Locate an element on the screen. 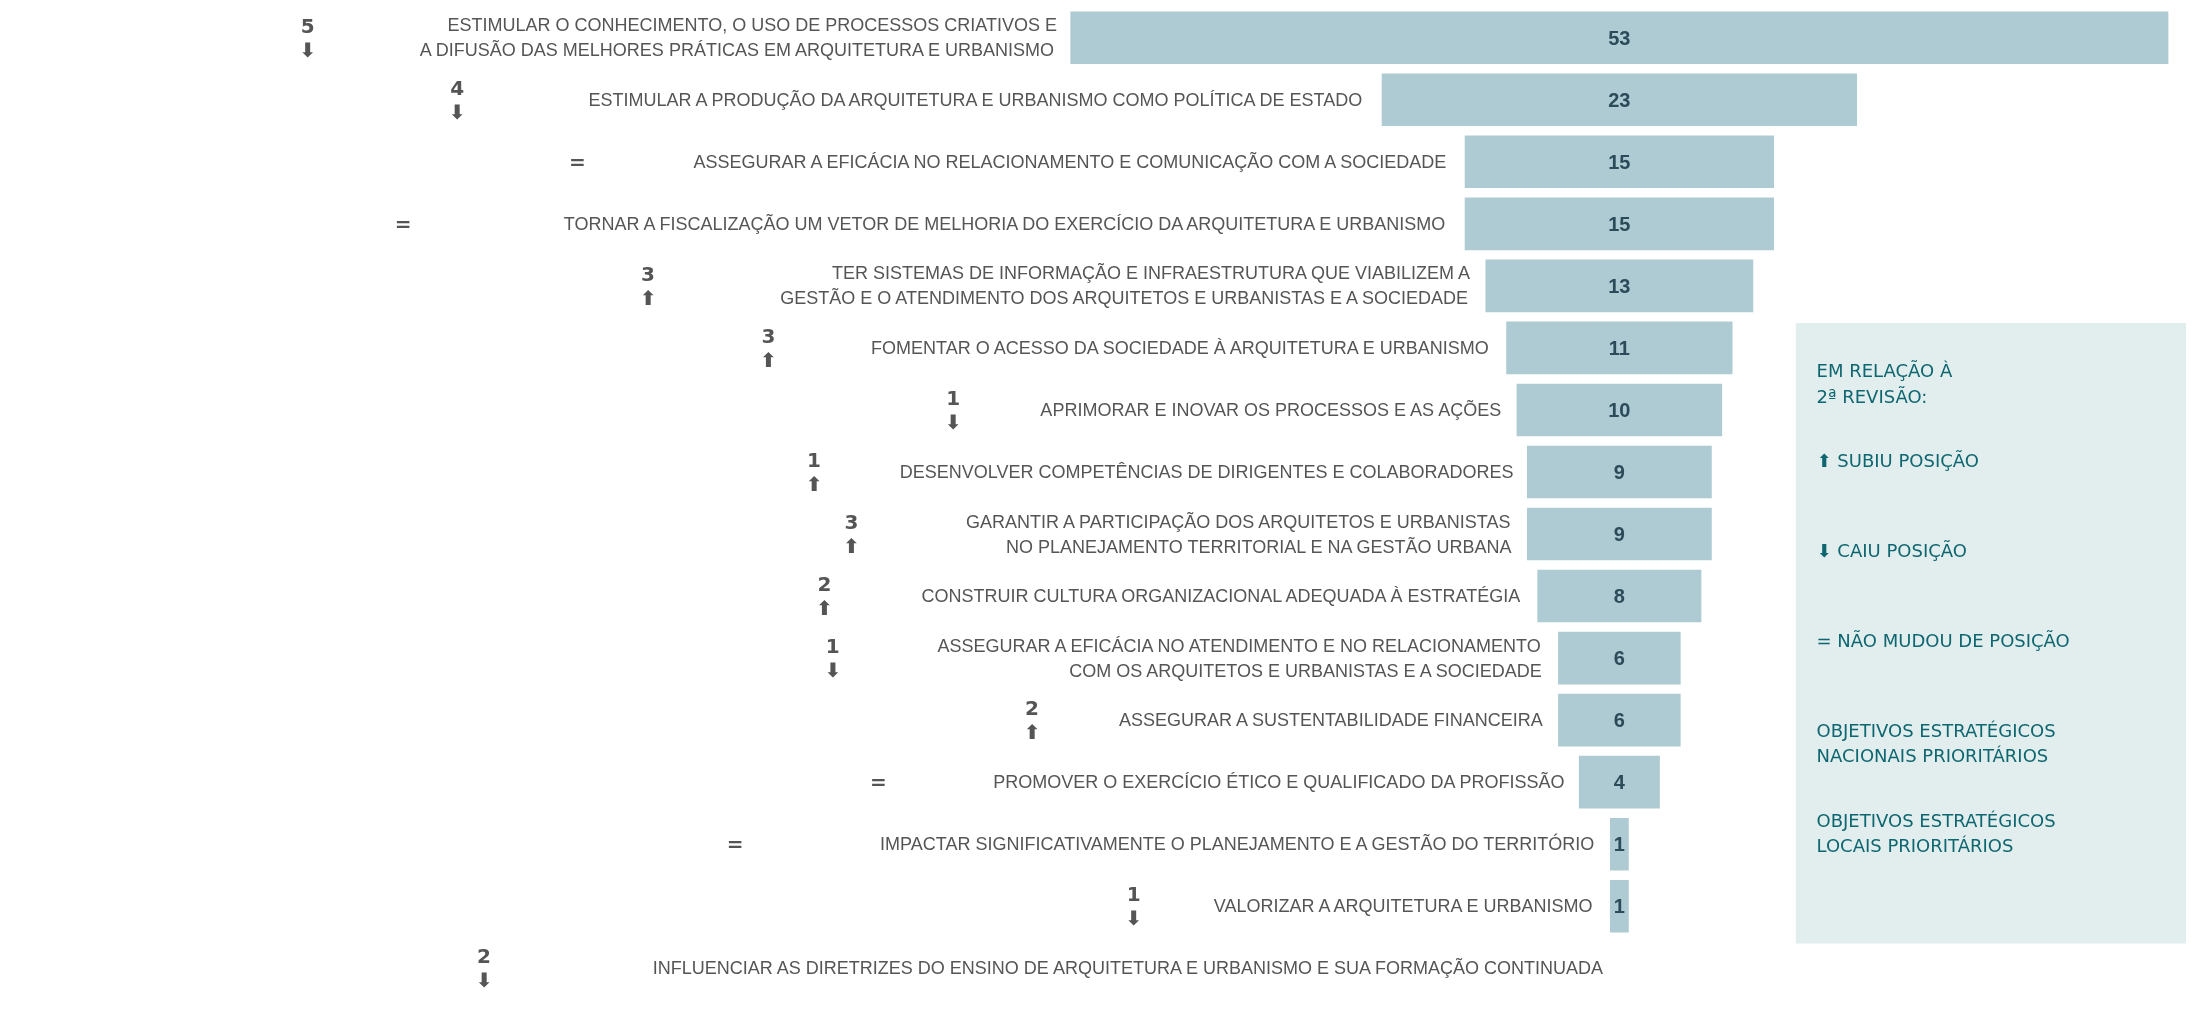 Image resolution: width=2204 pixels, height=1011 pixels. text: 4 ⬇ is located at coordinates (457, 99).